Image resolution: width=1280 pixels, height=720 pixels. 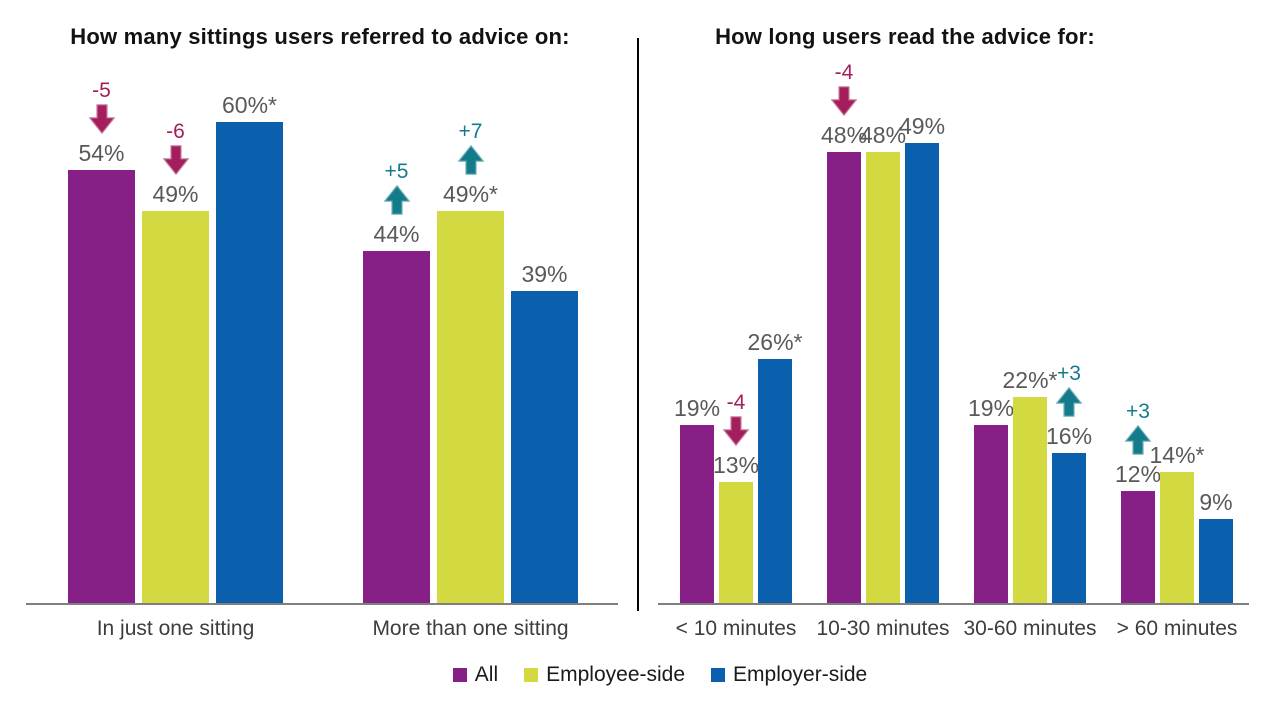 I want to click on bar-column: 19%, so click(x=697, y=500).